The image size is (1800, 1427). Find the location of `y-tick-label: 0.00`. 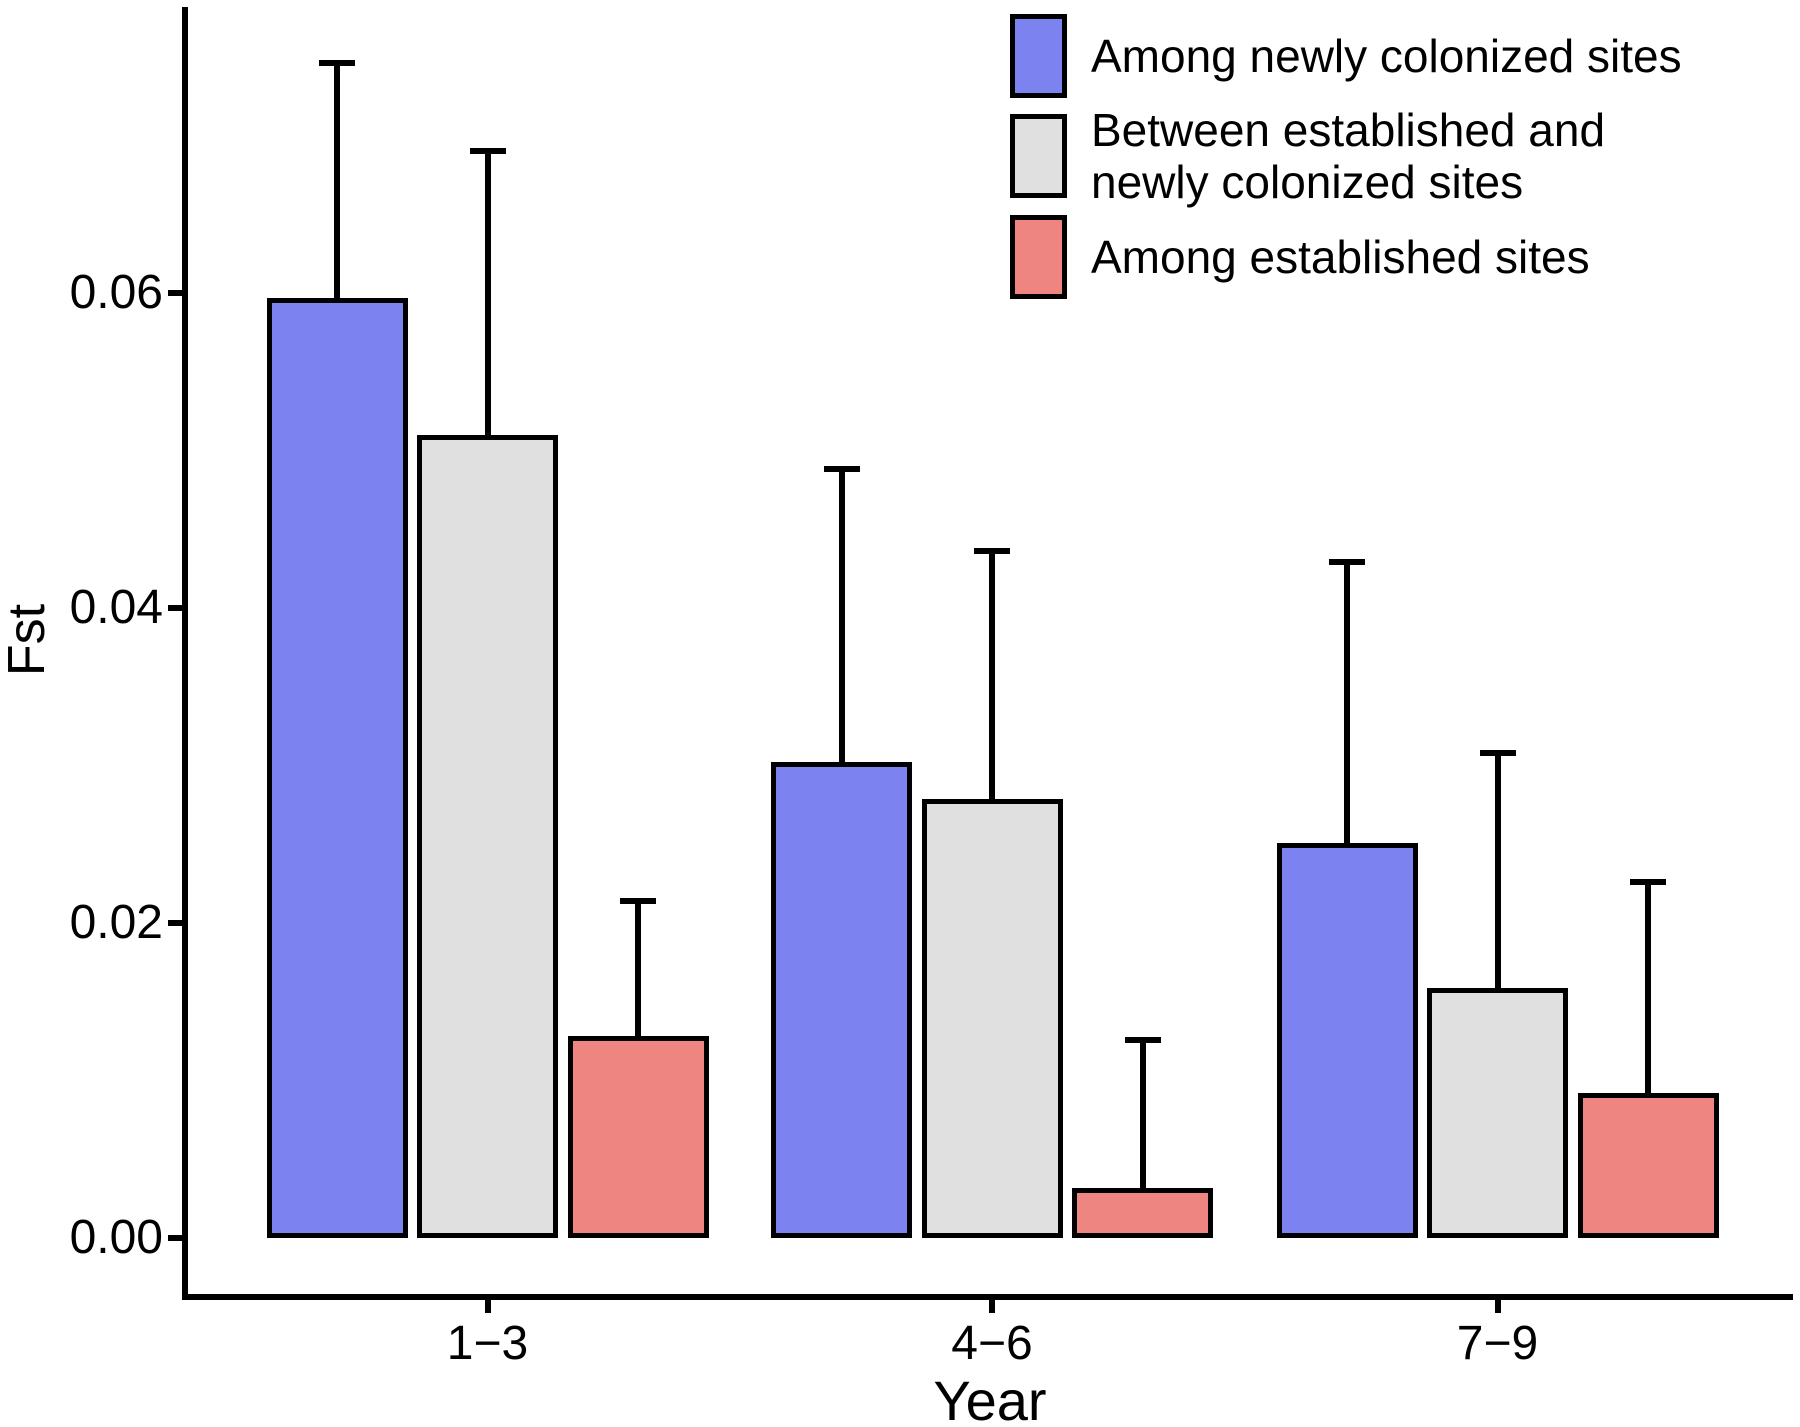

y-tick-label: 0.00 is located at coordinates (116, 1237).